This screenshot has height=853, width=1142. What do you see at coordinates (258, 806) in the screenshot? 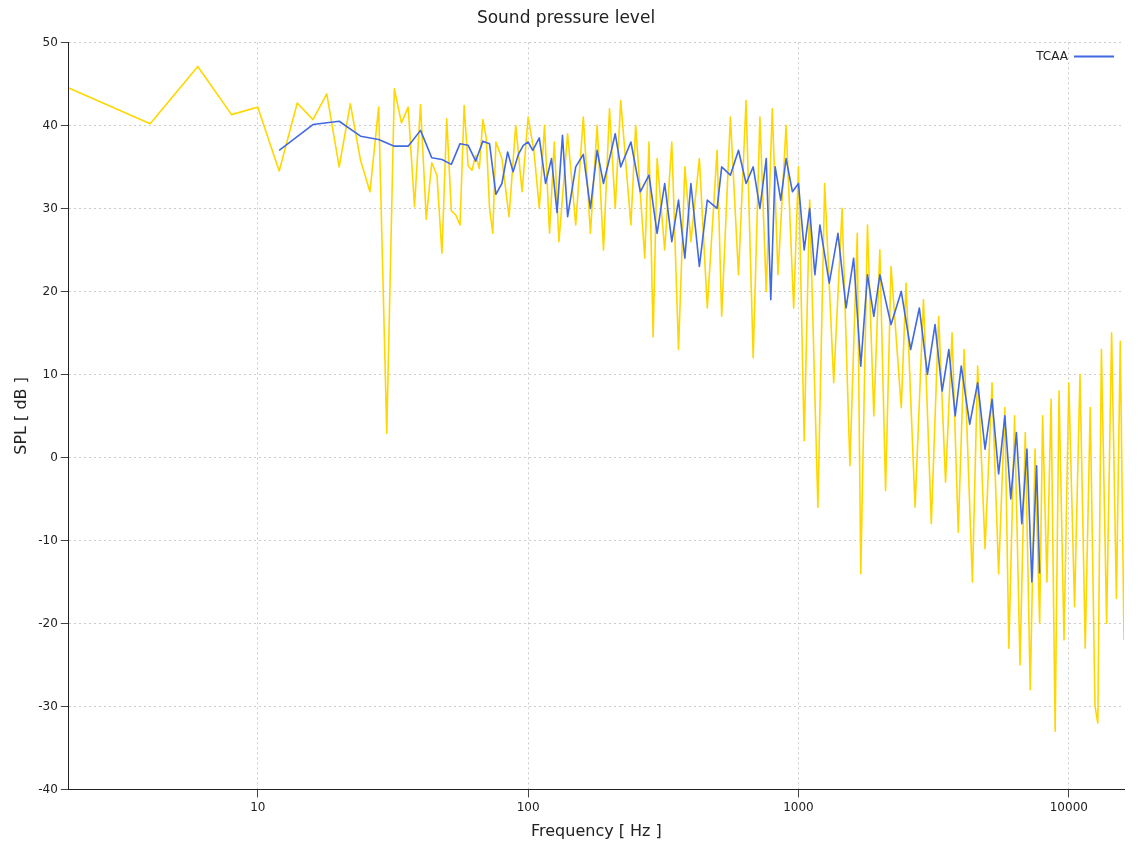
I see `x-tick-label: 10` at bounding box center [258, 806].